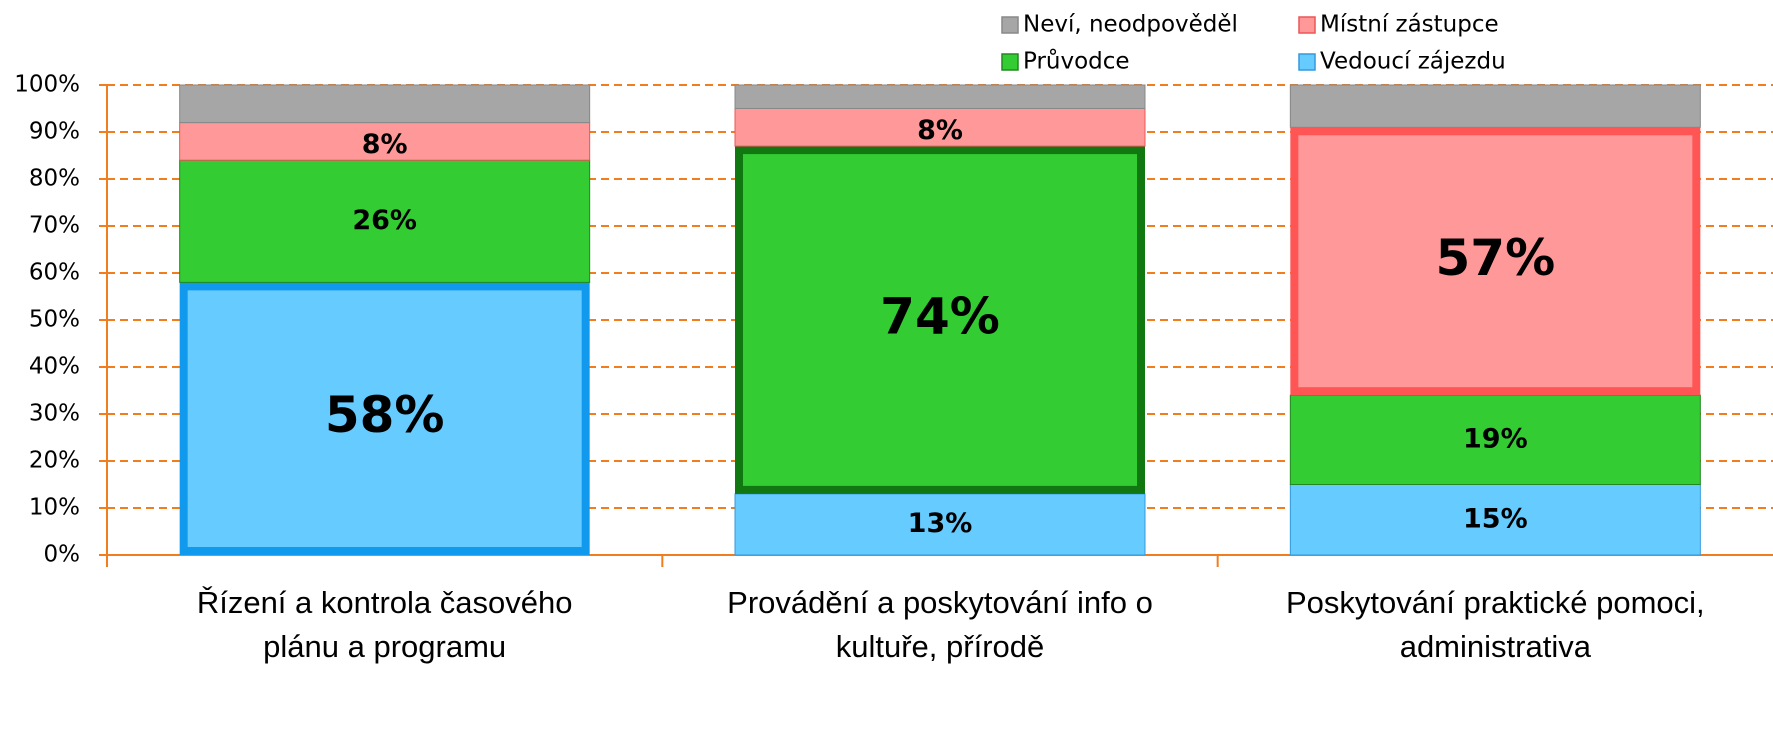  What do you see at coordinates (54, 367) in the screenshot?
I see `y-tick-label: 40%` at bounding box center [54, 367].